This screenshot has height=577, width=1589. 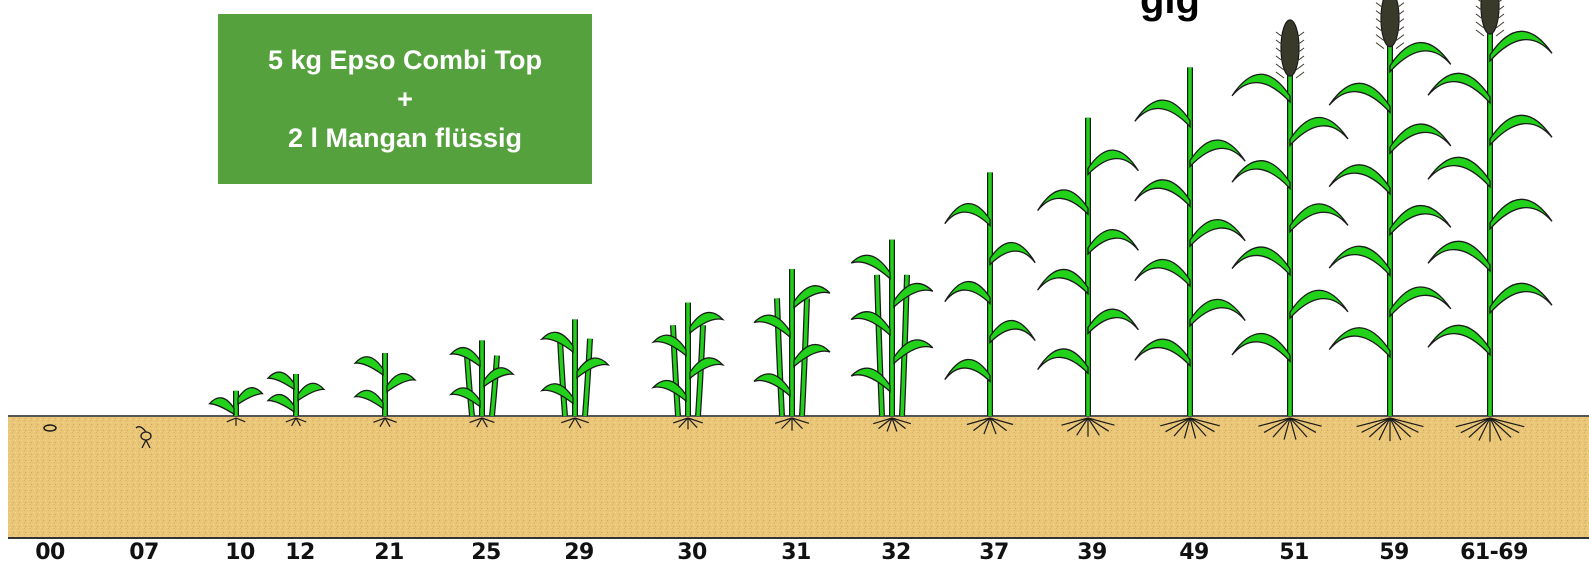 What do you see at coordinates (486, 552) in the screenshot?
I see `stage-label-25: 25` at bounding box center [486, 552].